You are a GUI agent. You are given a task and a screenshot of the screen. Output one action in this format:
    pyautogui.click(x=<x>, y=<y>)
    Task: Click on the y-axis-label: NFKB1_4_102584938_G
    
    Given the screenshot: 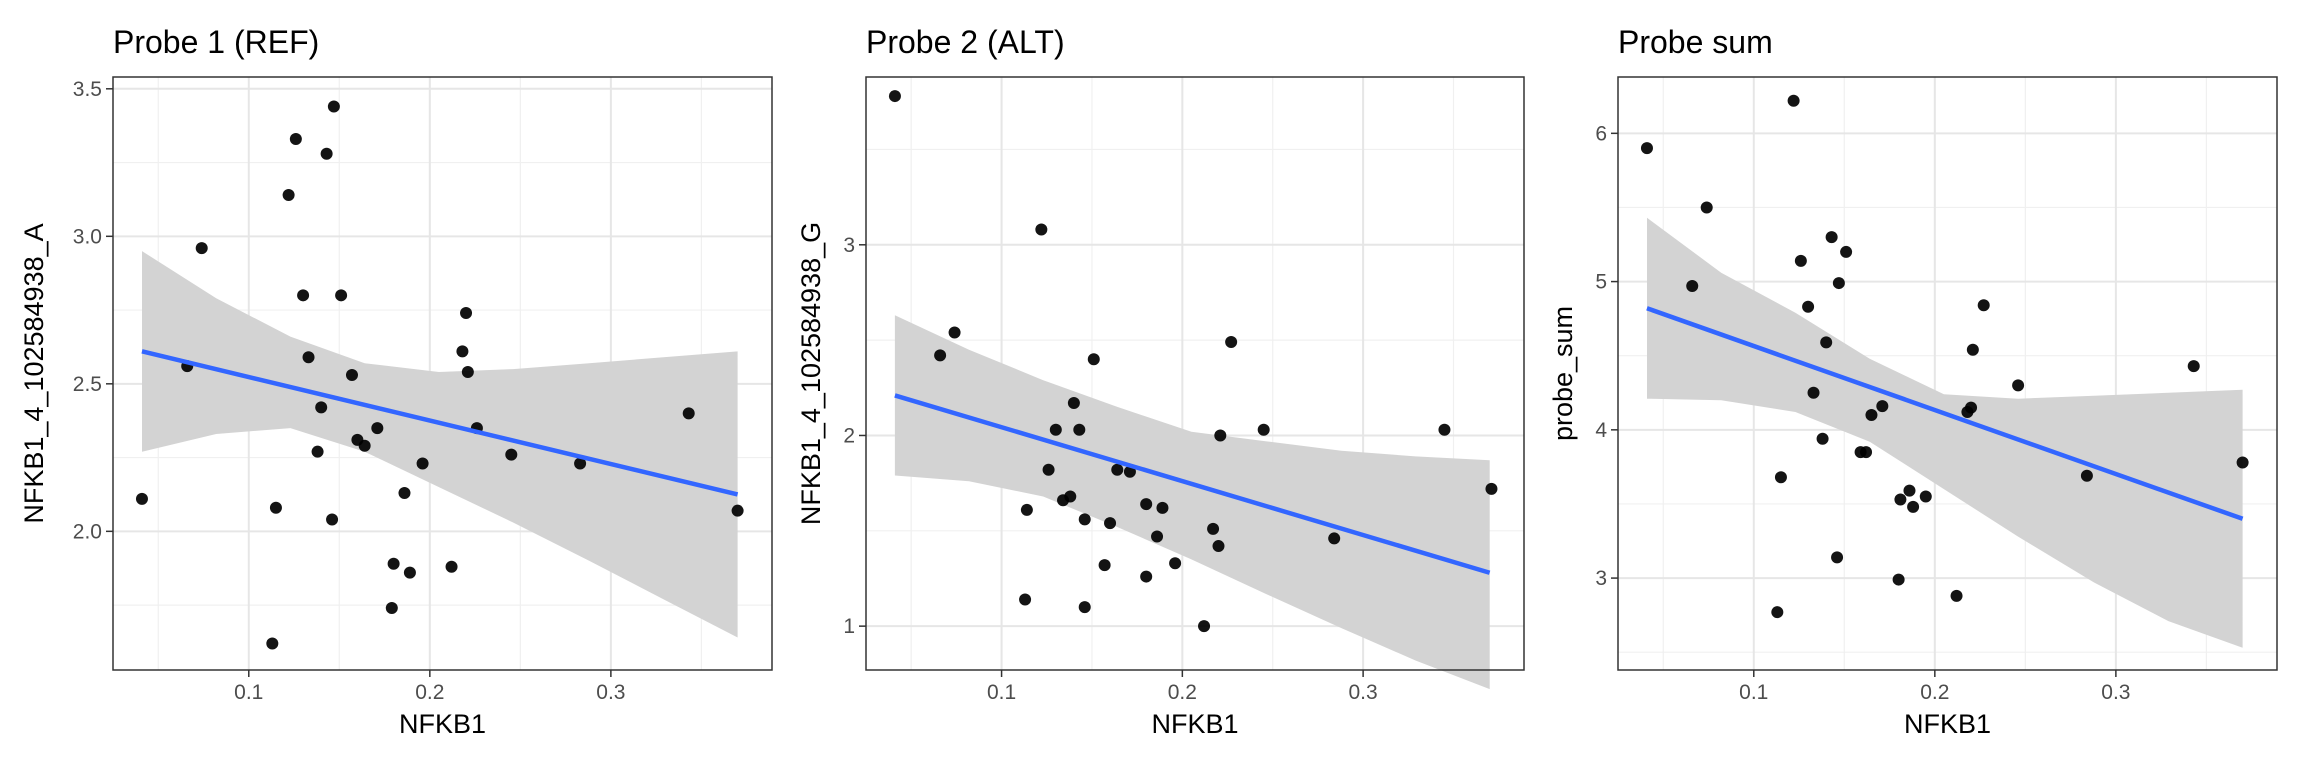 What is the action you would take?
    pyautogui.click(x=811, y=373)
    